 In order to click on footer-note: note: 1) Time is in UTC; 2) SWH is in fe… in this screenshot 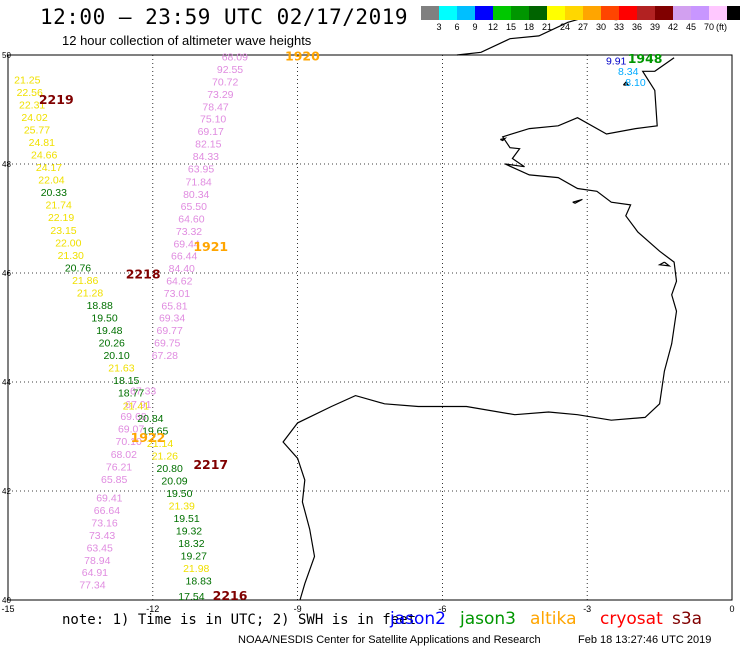, I will do `click(239, 620)`.